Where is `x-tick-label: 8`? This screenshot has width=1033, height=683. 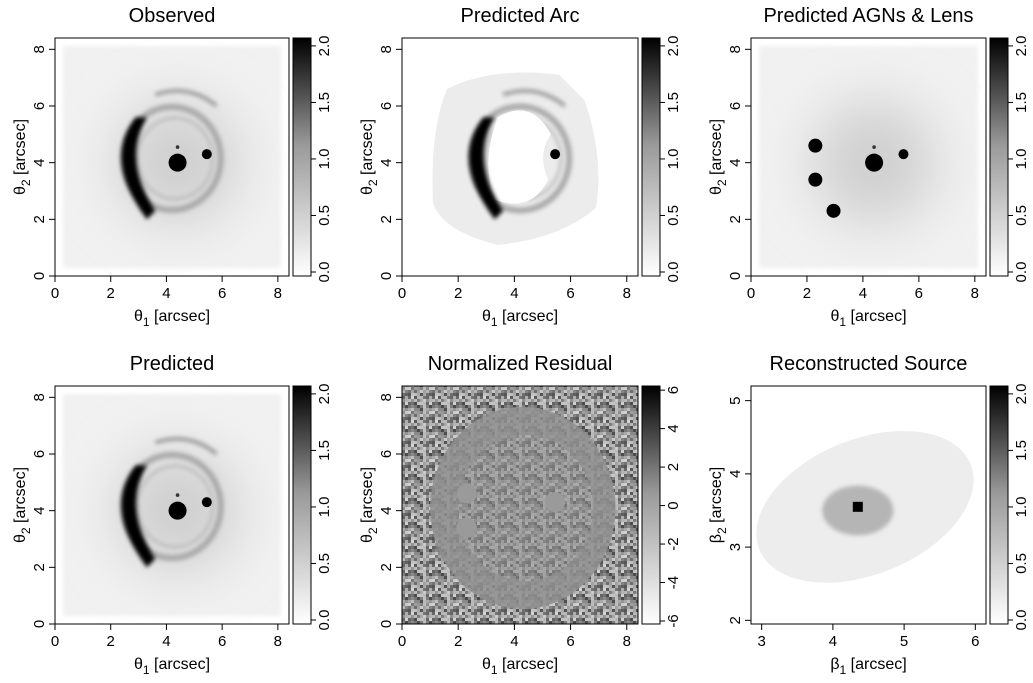
x-tick-label: 8 is located at coordinates (627, 641).